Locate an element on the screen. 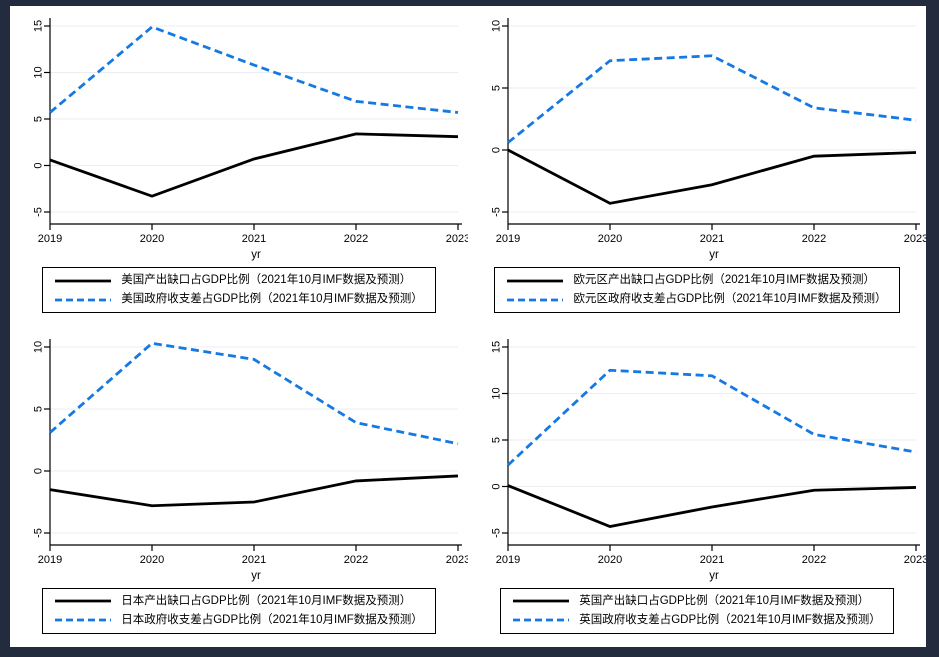 This screenshot has height=657, width=939. legend-item: 欧元区政府收支差占GDP比例（2021年10月IMF数据及预测） is located at coordinates (697, 299).